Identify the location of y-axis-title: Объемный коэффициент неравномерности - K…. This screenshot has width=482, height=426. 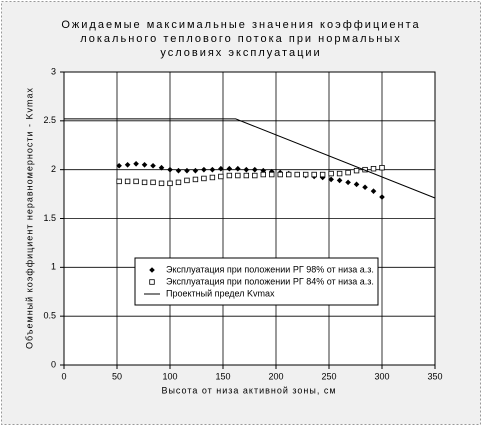
(29, 218).